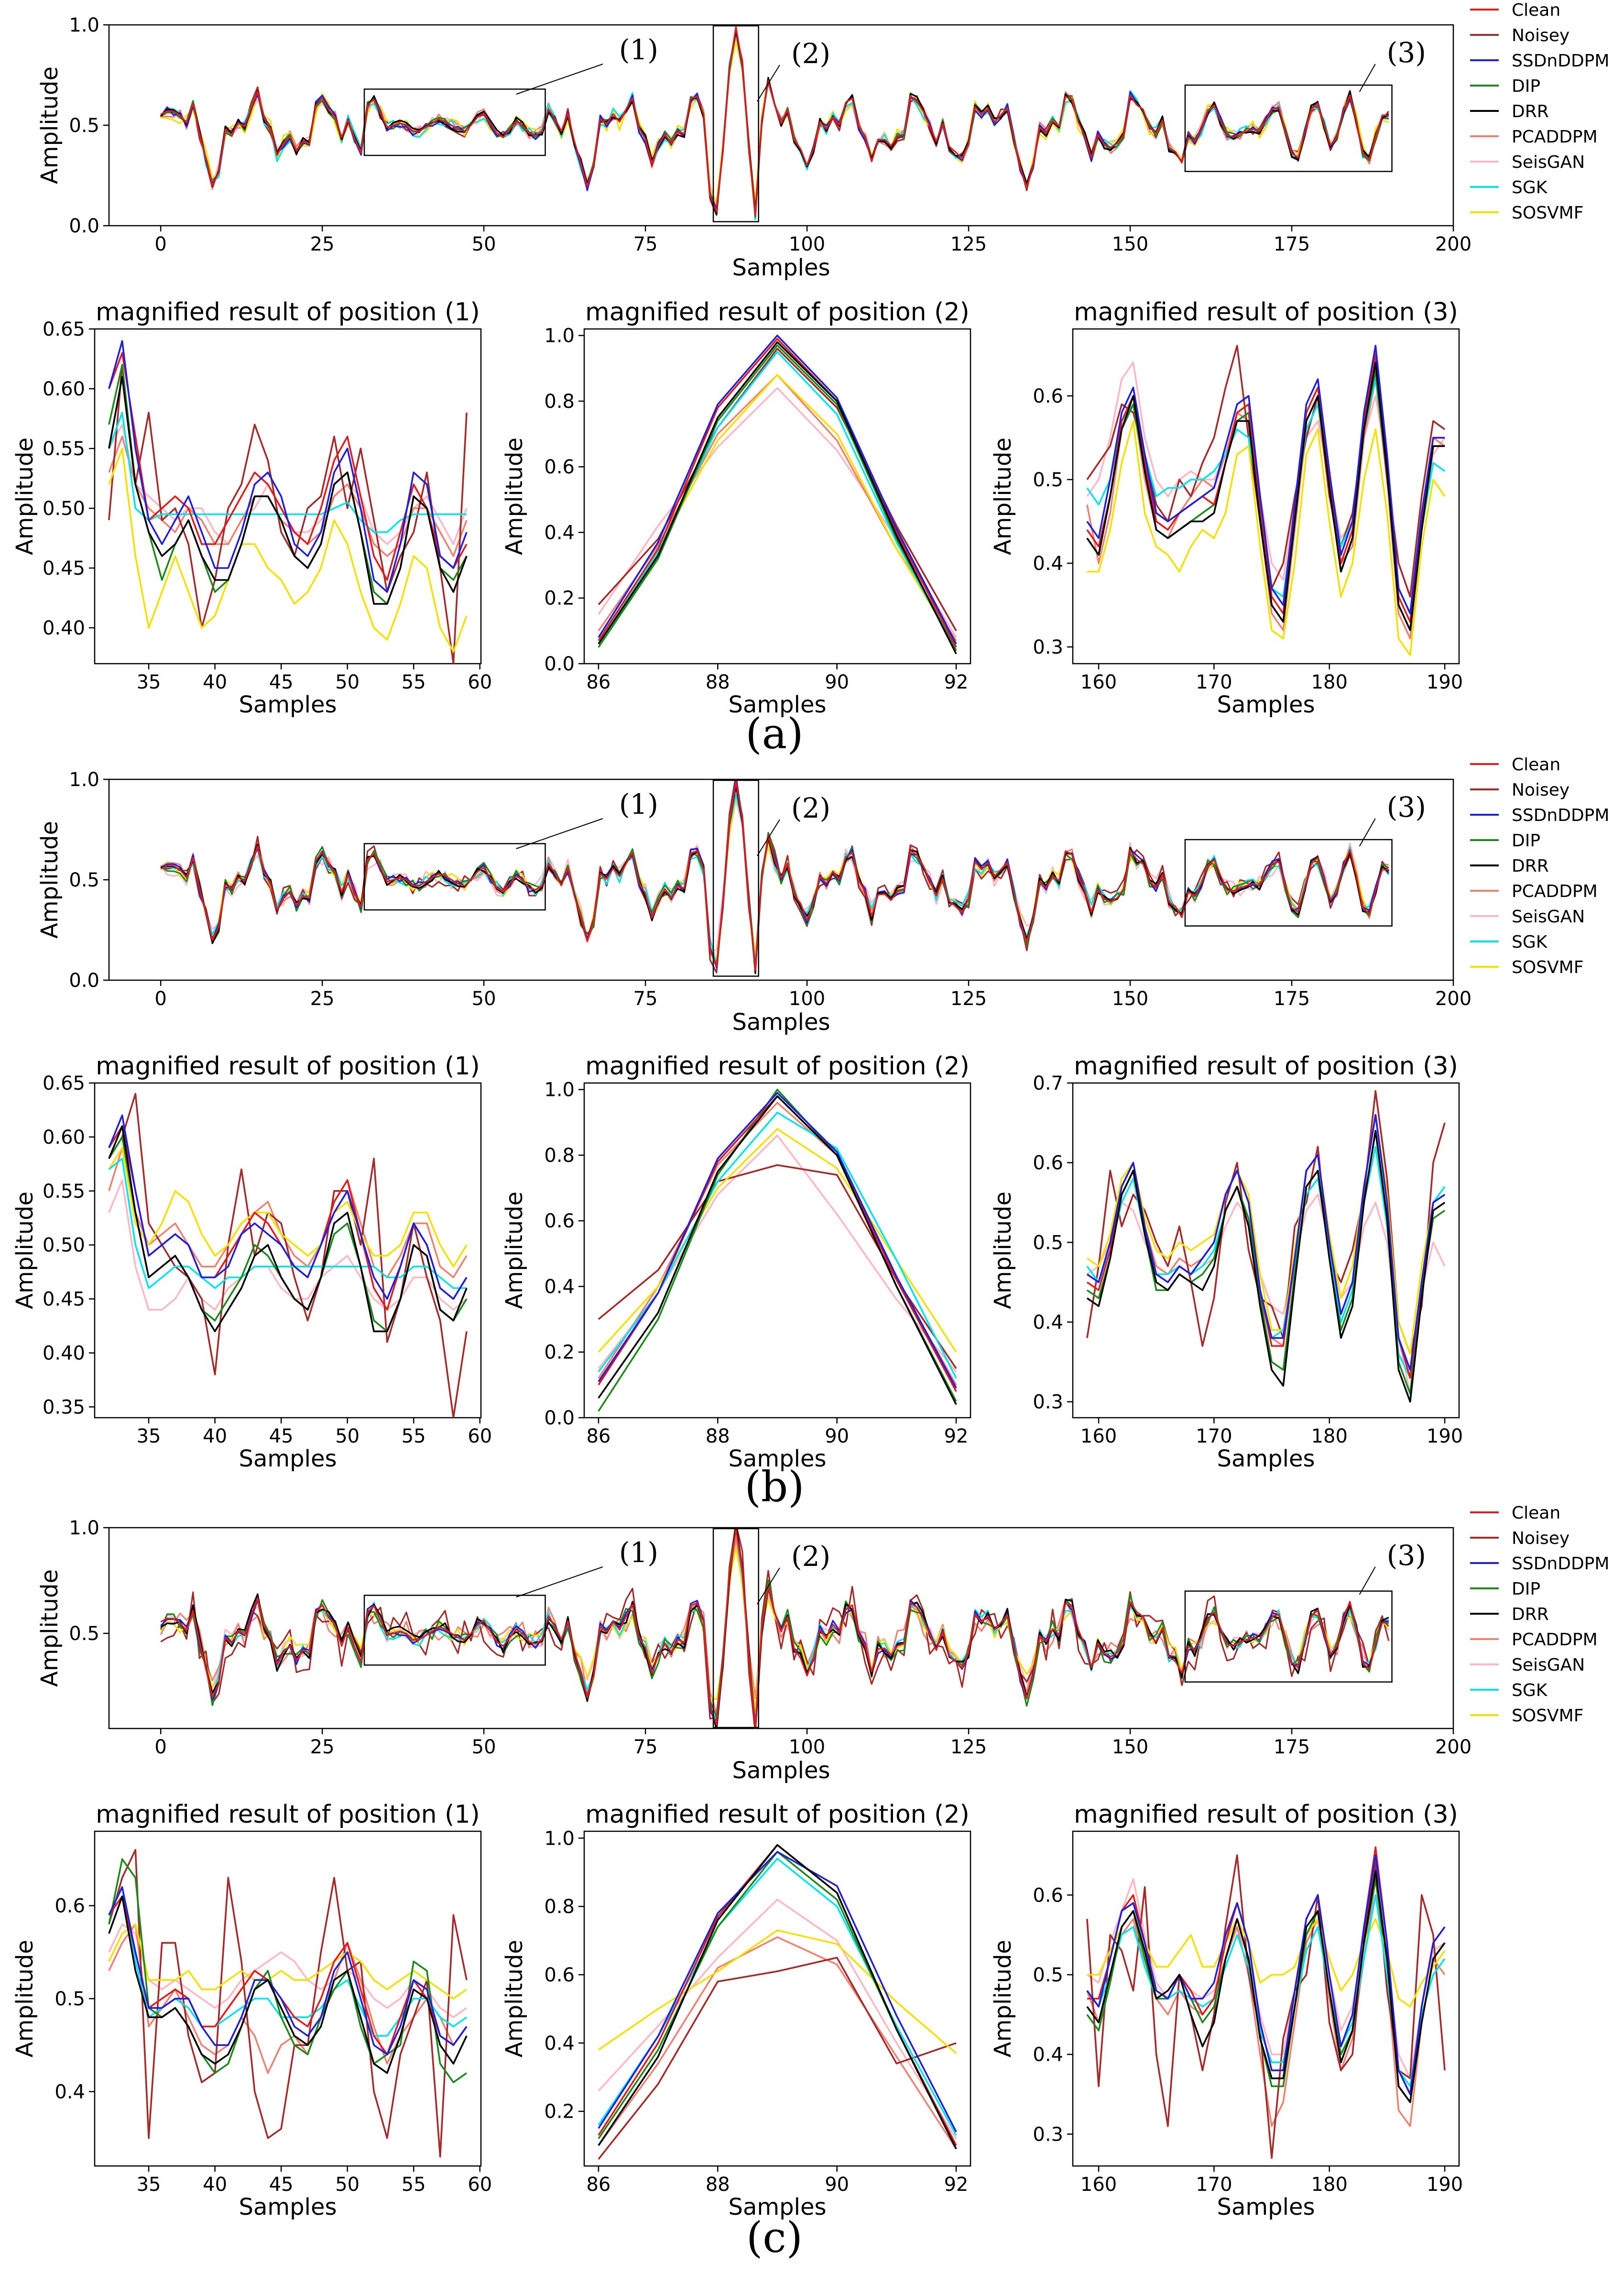 The image size is (1624, 2275). What do you see at coordinates (1445, 2185) in the screenshot?
I see `x-tick-label: 190` at bounding box center [1445, 2185].